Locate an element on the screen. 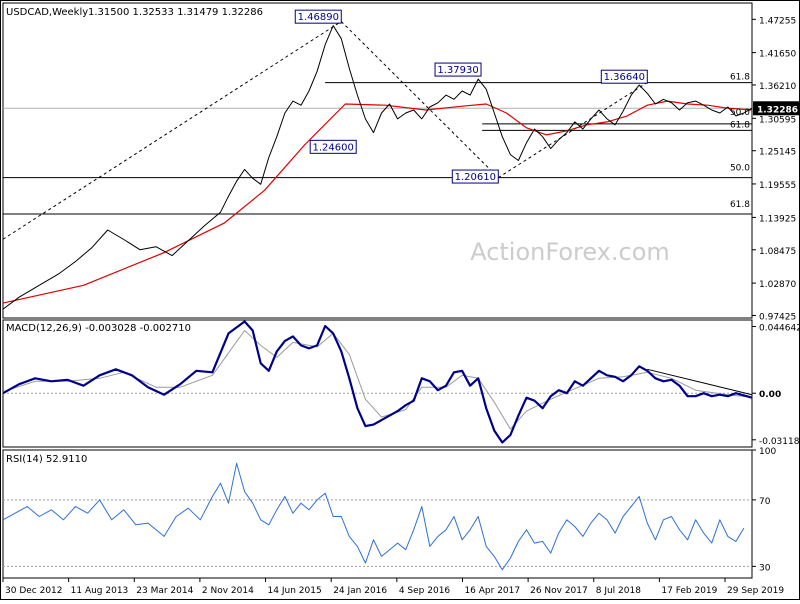  price-y-tick-label: 1.47255 is located at coordinates (777, 21).